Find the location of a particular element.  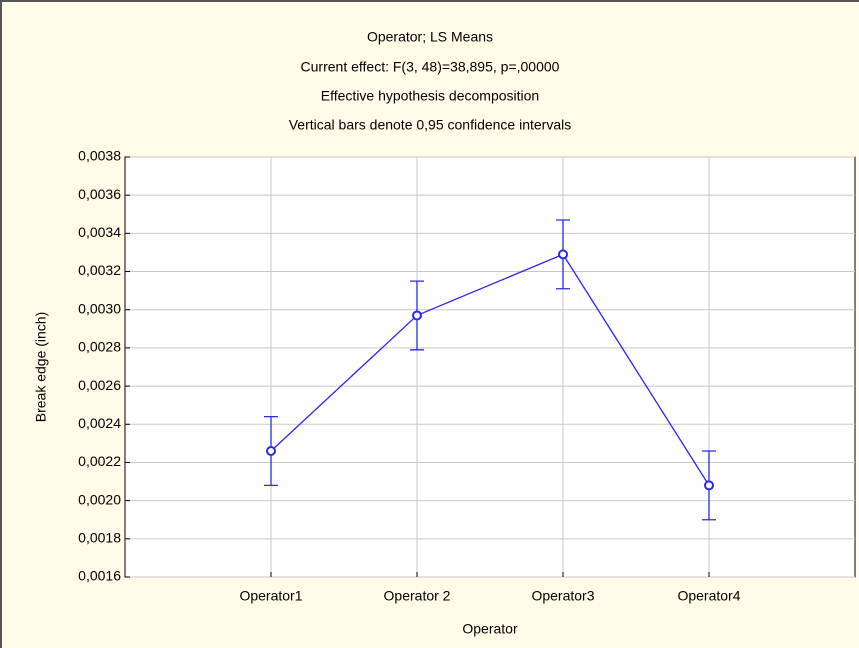

y-tick-label: 0,0034 is located at coordinates (99, 232).